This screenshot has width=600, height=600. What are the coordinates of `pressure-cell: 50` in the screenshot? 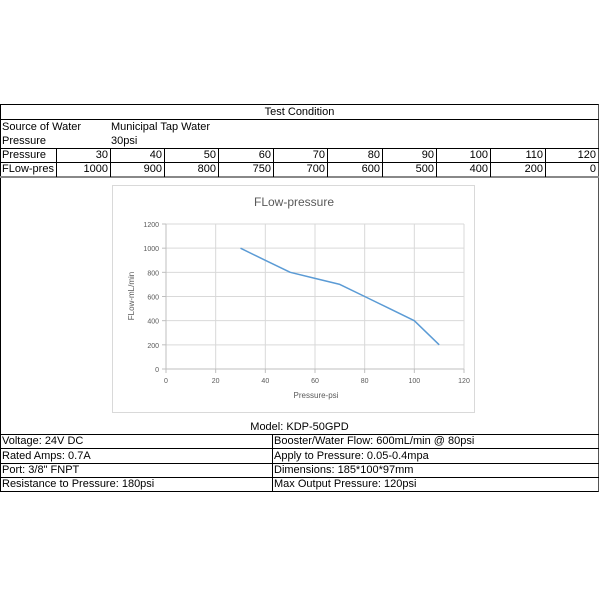 It's located at (209, 155).